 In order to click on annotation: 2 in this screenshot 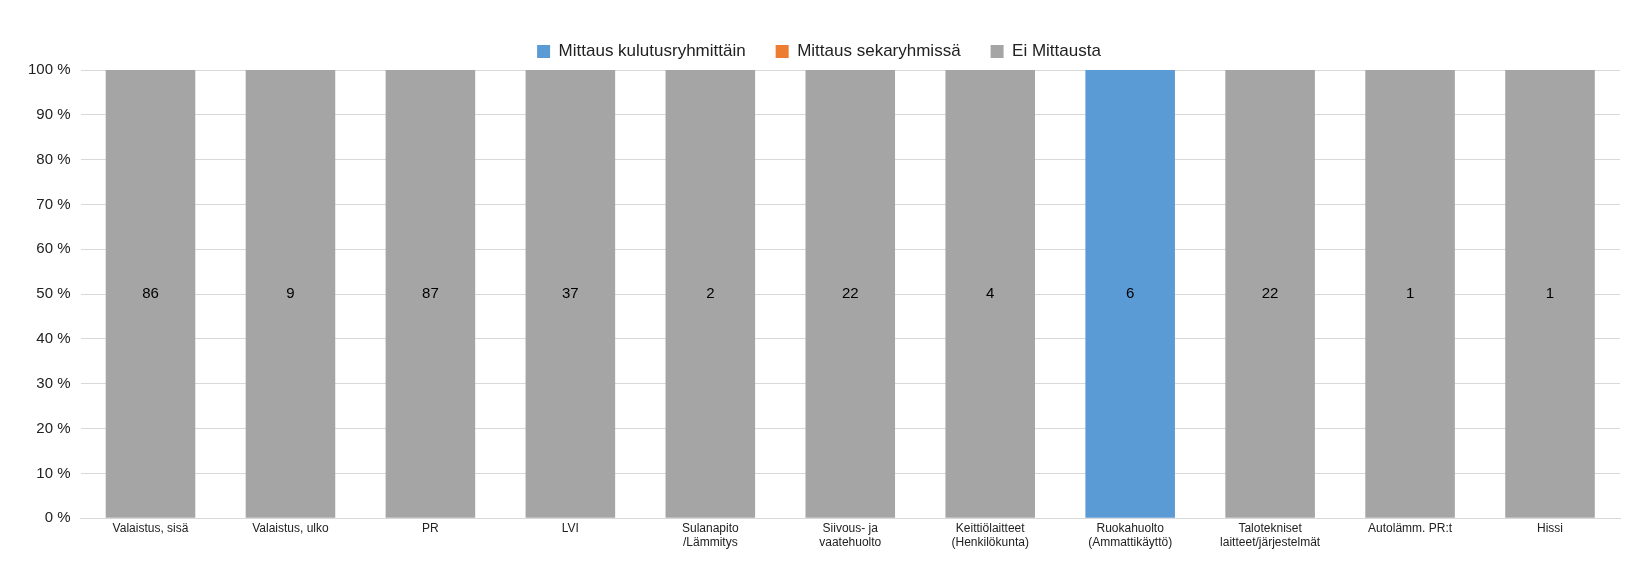, I will do `click(710, 293)`.